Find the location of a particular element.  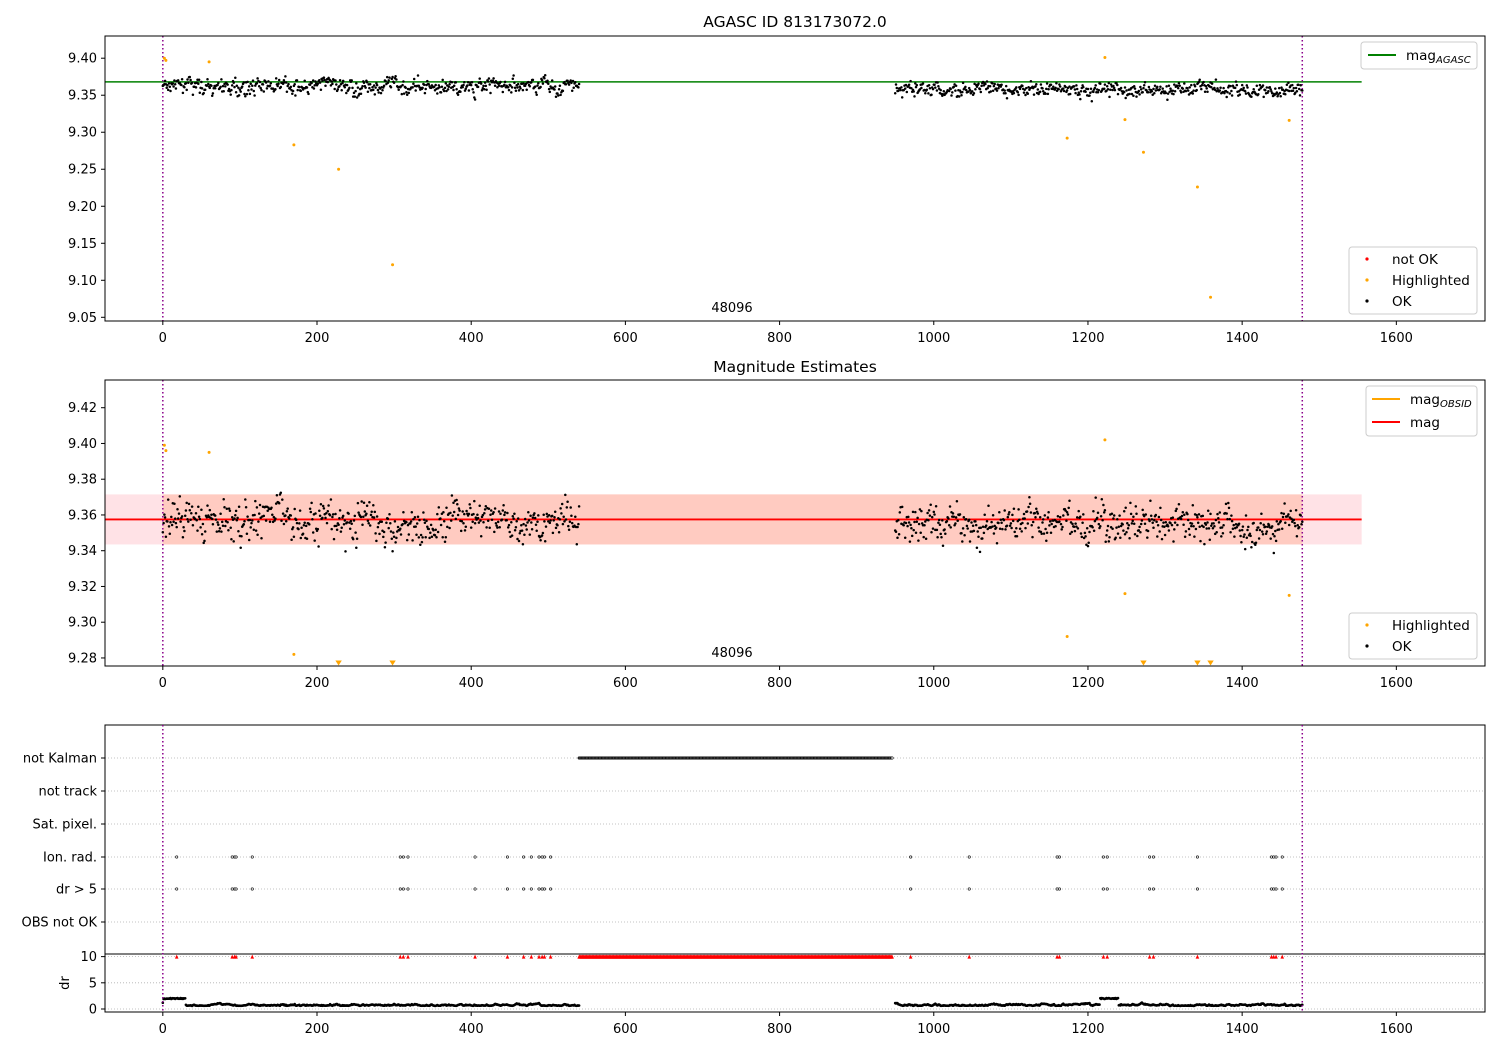

legend-label-mag: mag is located at coordinates (1425, 423).